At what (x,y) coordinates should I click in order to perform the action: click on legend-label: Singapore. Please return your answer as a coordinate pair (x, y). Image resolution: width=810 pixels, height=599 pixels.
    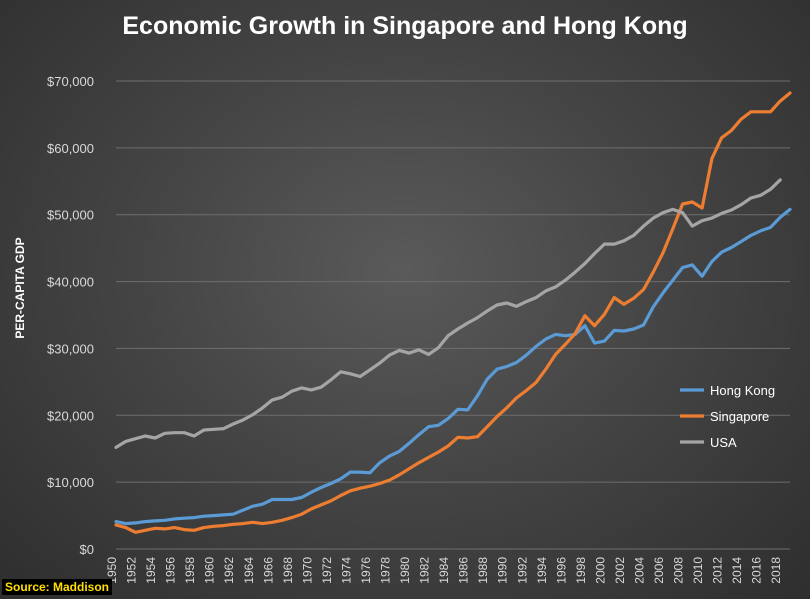
    Looking at the image, I should click on (739, 416).